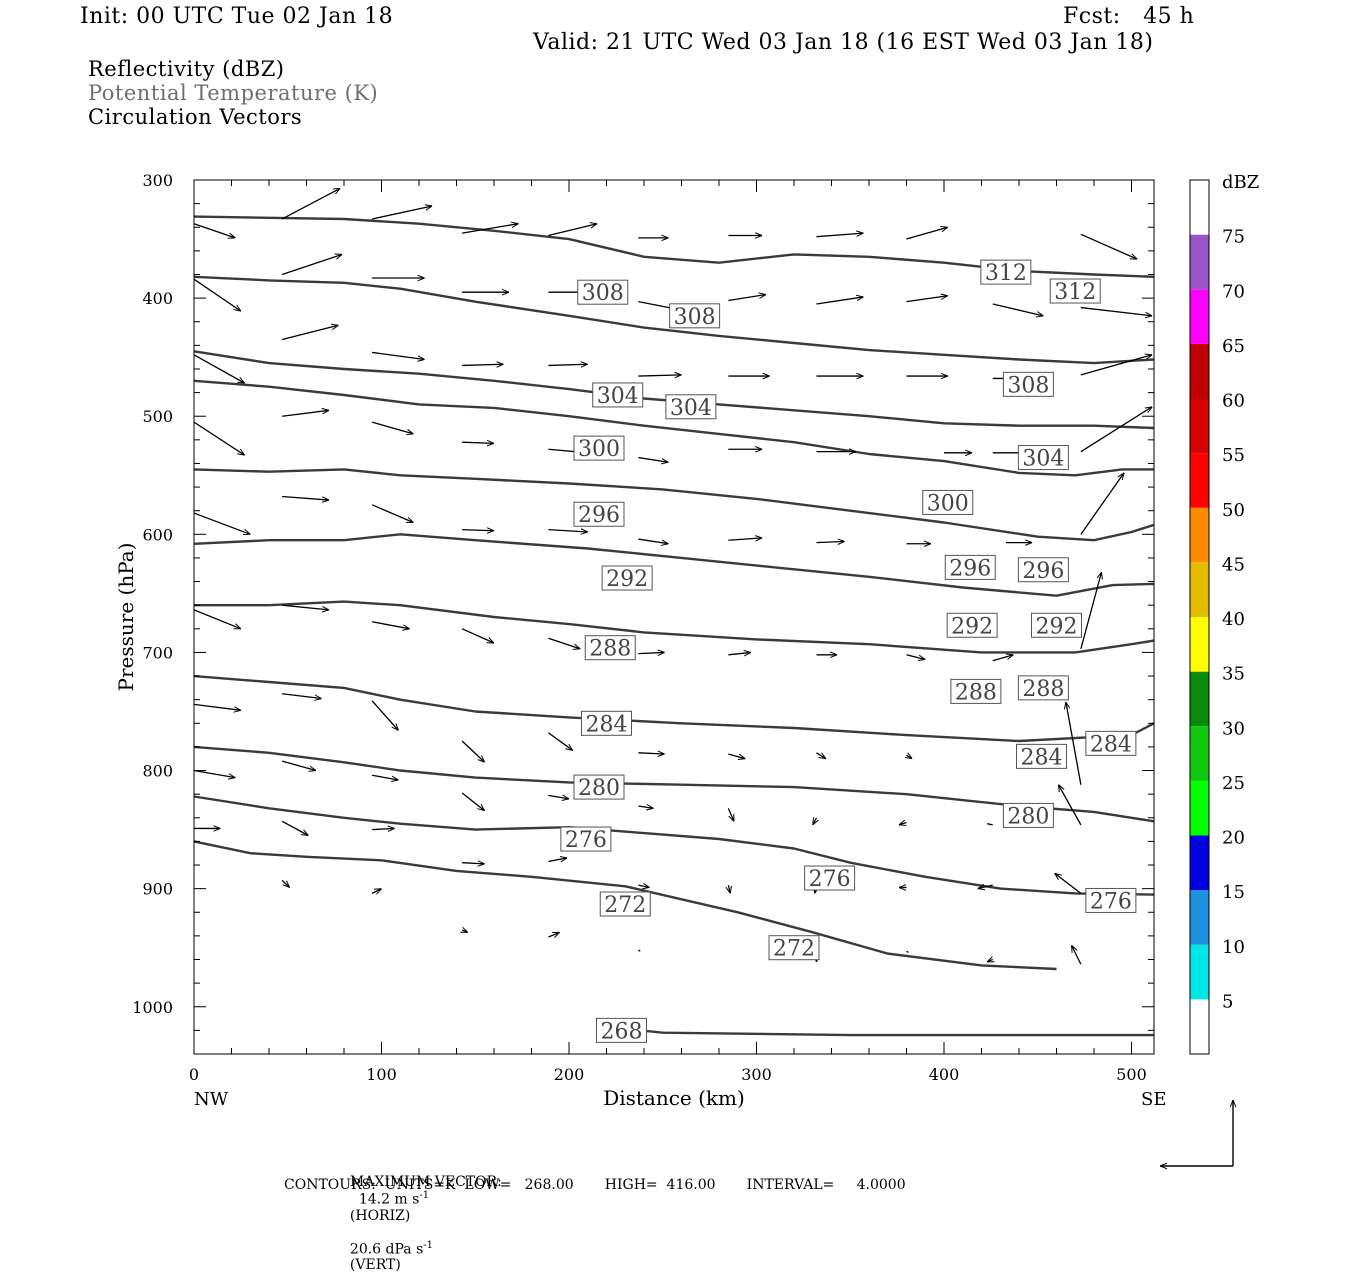  I want to click on x-end-label-se: SE, so click(1153, 1099).